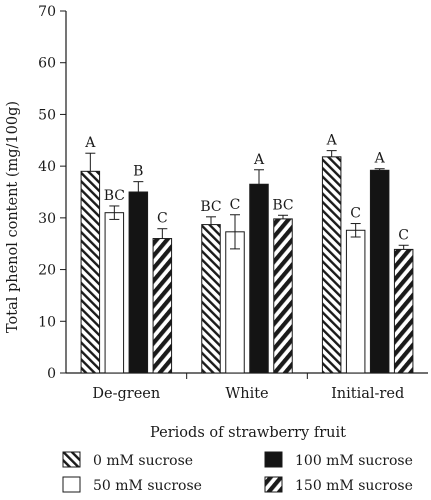 The height and width of the screenshot is (500, 431). What do you see at coordinates (354, 461) in the screenshot?
I see `legend-label: 100 mM sucrose` at bounding box center [354, 461].